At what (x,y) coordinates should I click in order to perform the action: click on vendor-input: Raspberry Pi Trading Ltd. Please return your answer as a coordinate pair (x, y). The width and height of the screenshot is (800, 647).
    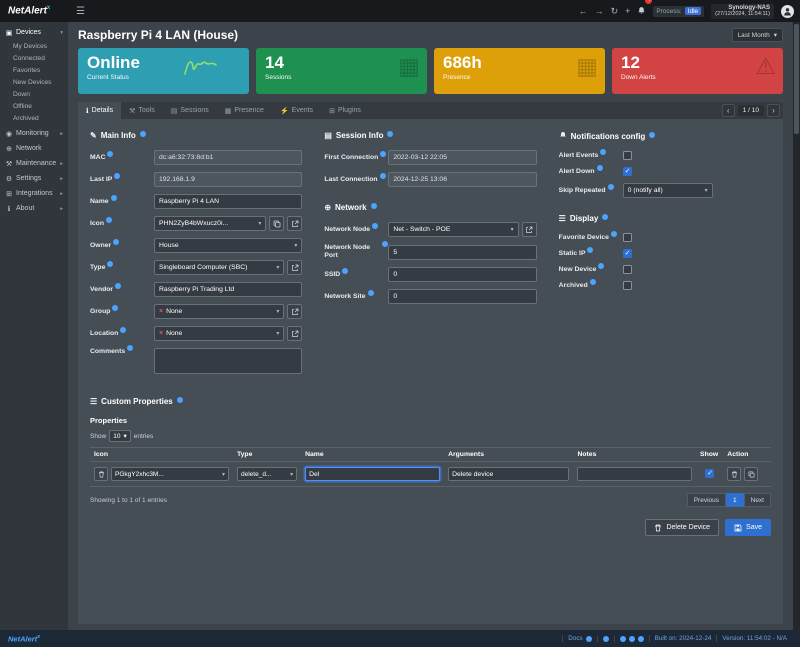
    Looking at the image, I should click on (228, 289).